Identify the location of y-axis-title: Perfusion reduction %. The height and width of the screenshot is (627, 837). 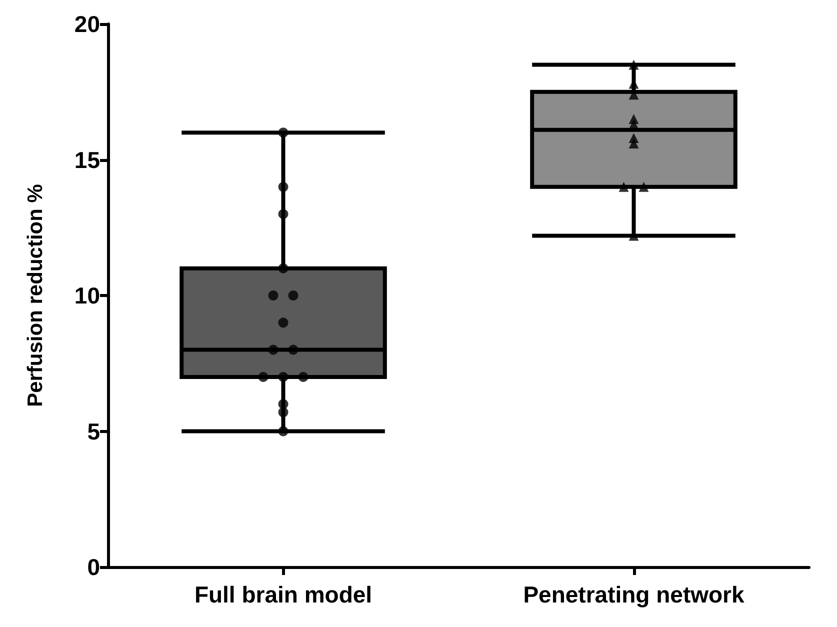
(35, 295).